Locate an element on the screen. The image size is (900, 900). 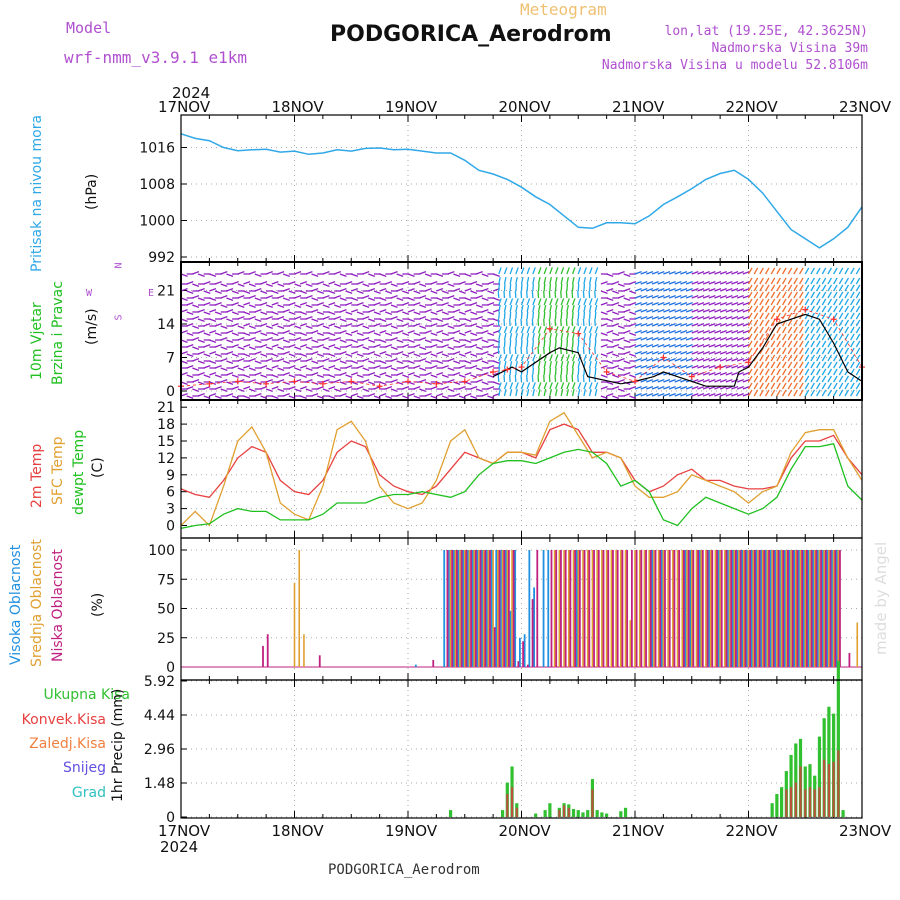
y-tick-label: 21 is located at coordinates (166, 292).